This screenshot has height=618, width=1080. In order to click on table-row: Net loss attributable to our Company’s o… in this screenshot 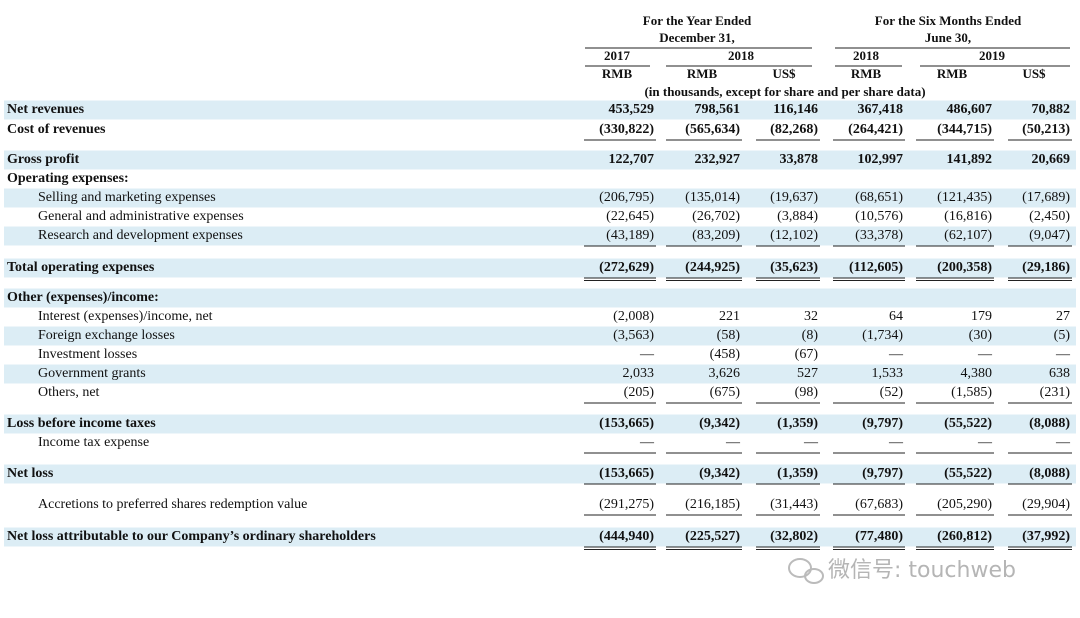, I will do `click(540, 538)`.